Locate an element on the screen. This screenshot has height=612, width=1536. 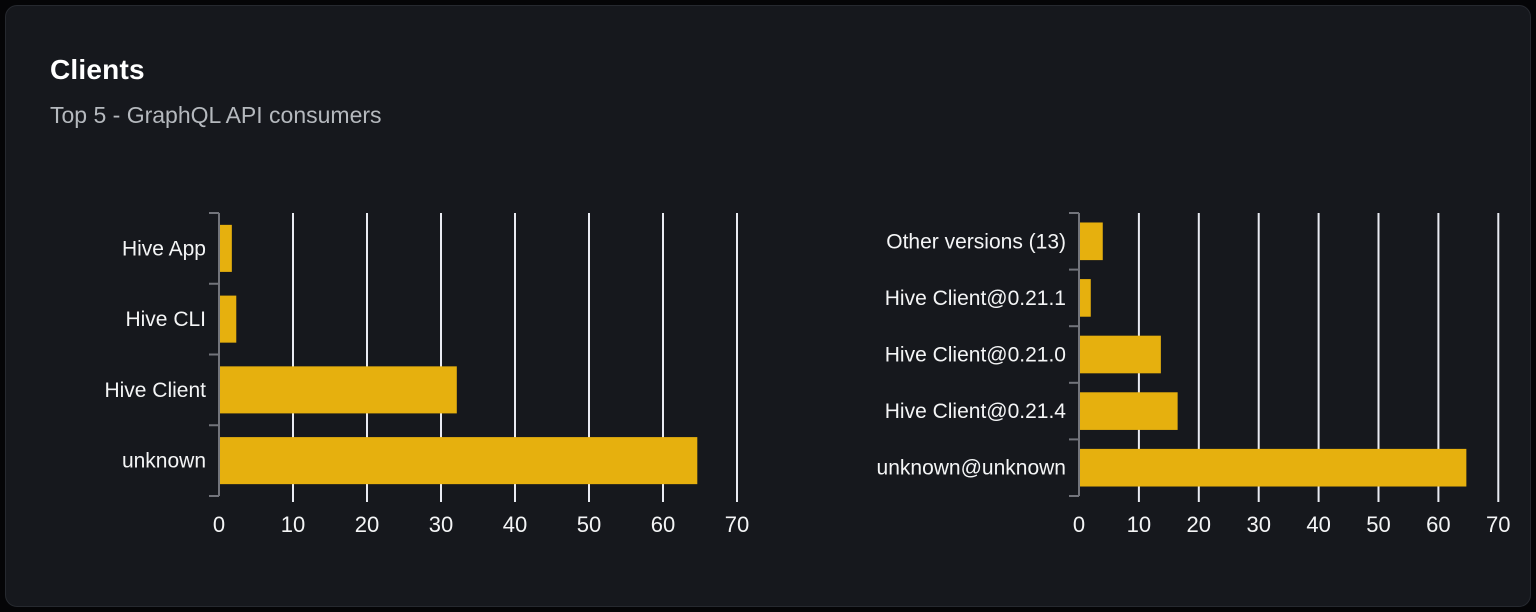
category-label: Hive Client is located at coordinates (155, 390).